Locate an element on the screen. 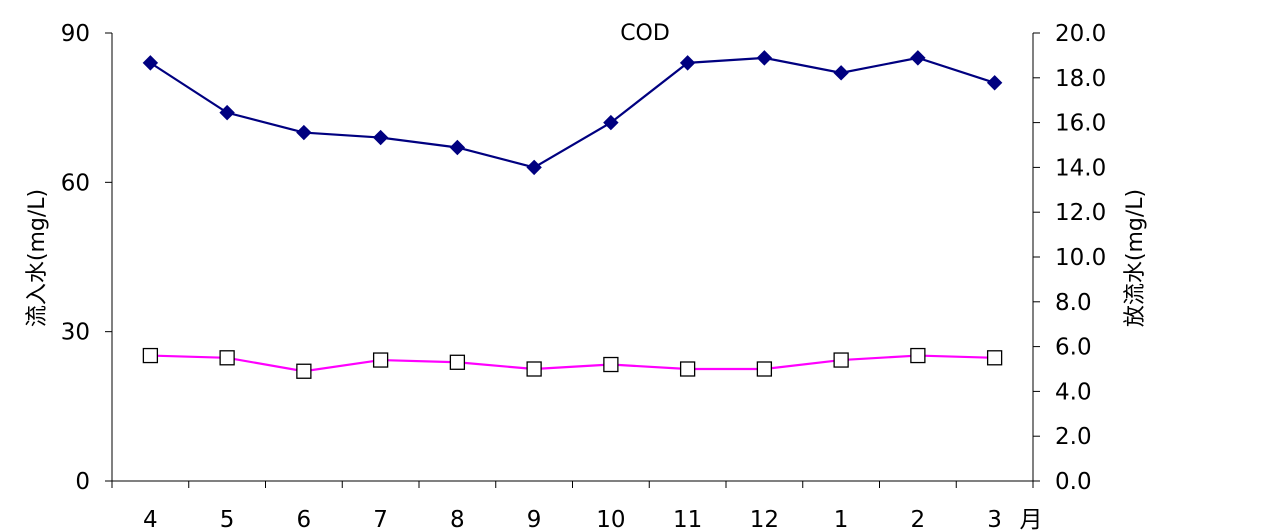 This screenshot has width=1272, height=532. x-axis-ticks: 4 5 6 7 8 9 10 11 12 1 2 3 is located at coordinates (572, 506).